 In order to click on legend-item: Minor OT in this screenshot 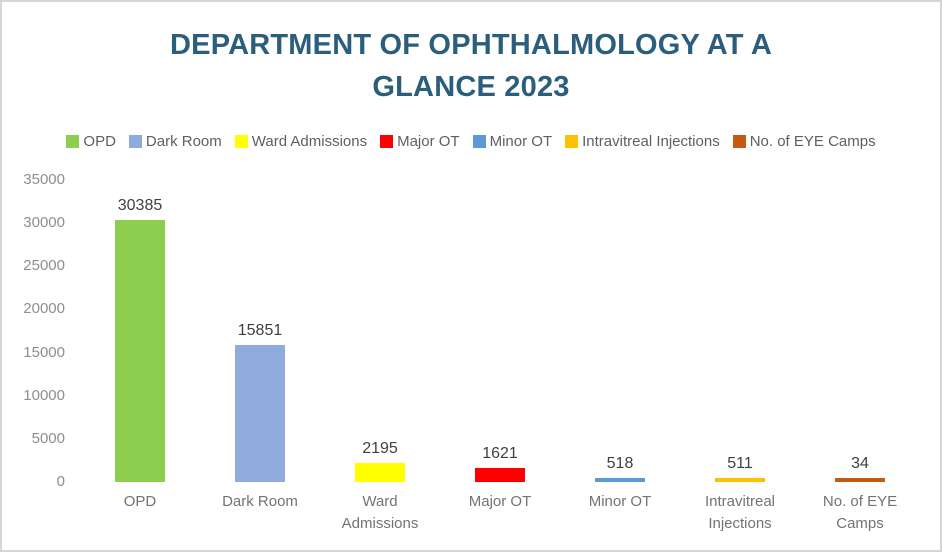, I will do `click(512, 141)`.